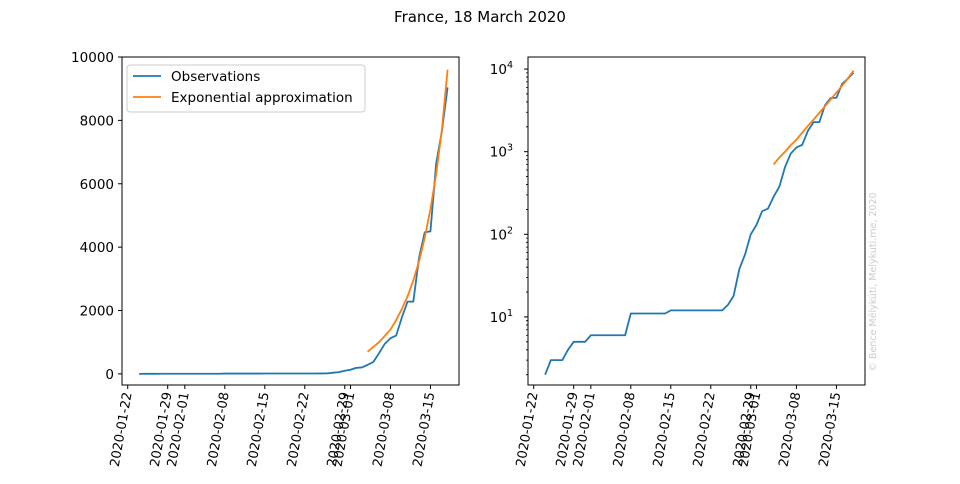  Describe the element at coordinates (262, 98) in the screenshot. I see `legend-label-exponential-approximation: Exponential approximation` at that location.